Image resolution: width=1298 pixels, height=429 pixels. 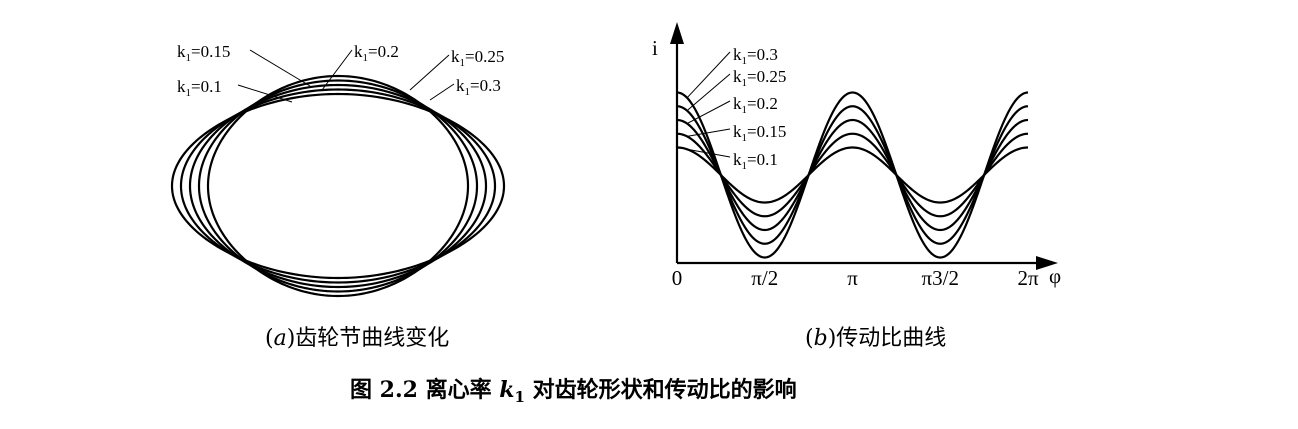 I want to click on series-label-a: k1=0.15, so click(x=203, y=53).